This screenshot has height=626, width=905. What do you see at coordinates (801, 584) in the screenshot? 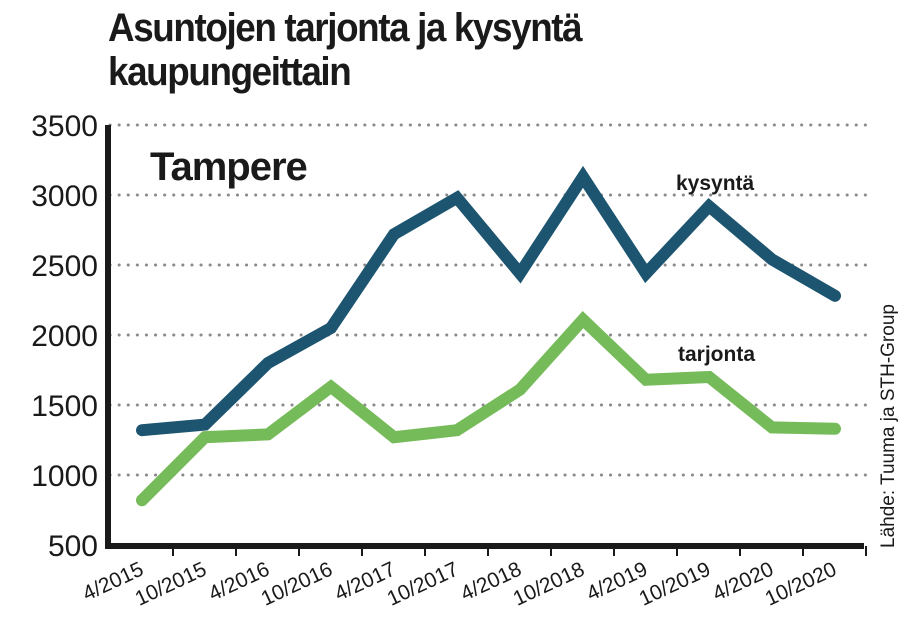
I see `x-tick-label: 10/2020` at bounding box center [801, 584].